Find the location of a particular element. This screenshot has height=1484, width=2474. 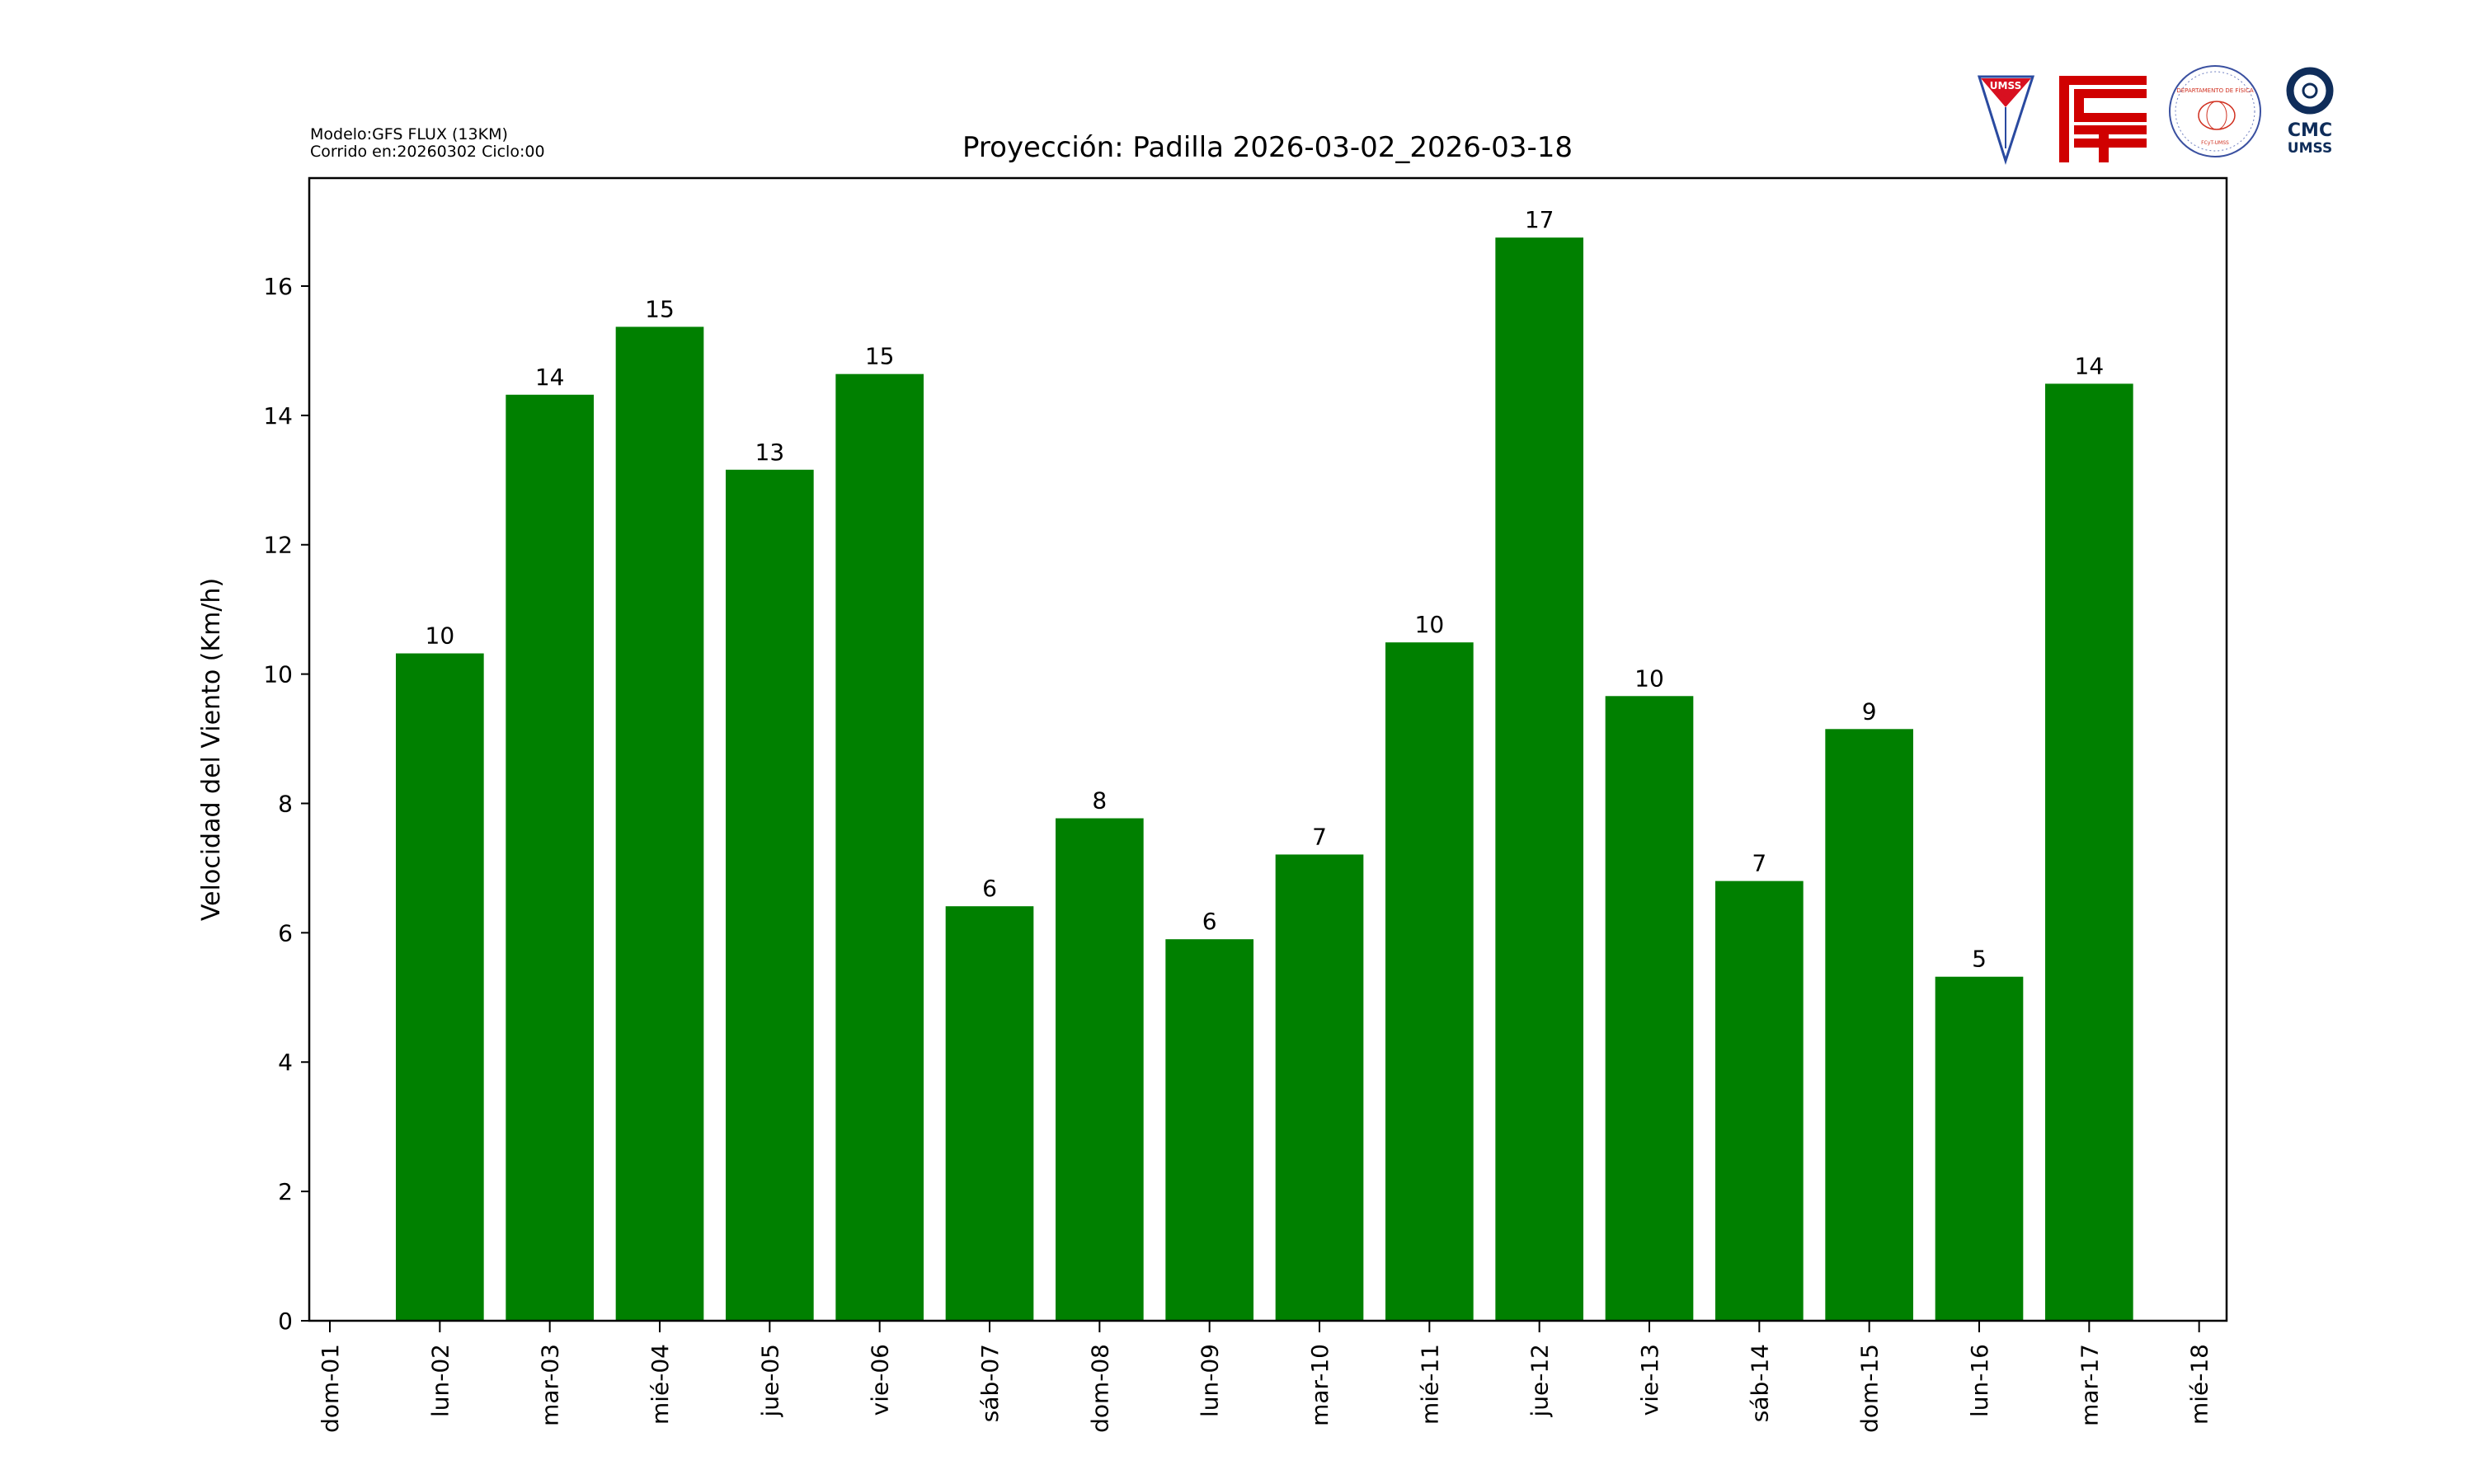

x-tick-label: dom-08 is located at coordinates (1099, 1388).